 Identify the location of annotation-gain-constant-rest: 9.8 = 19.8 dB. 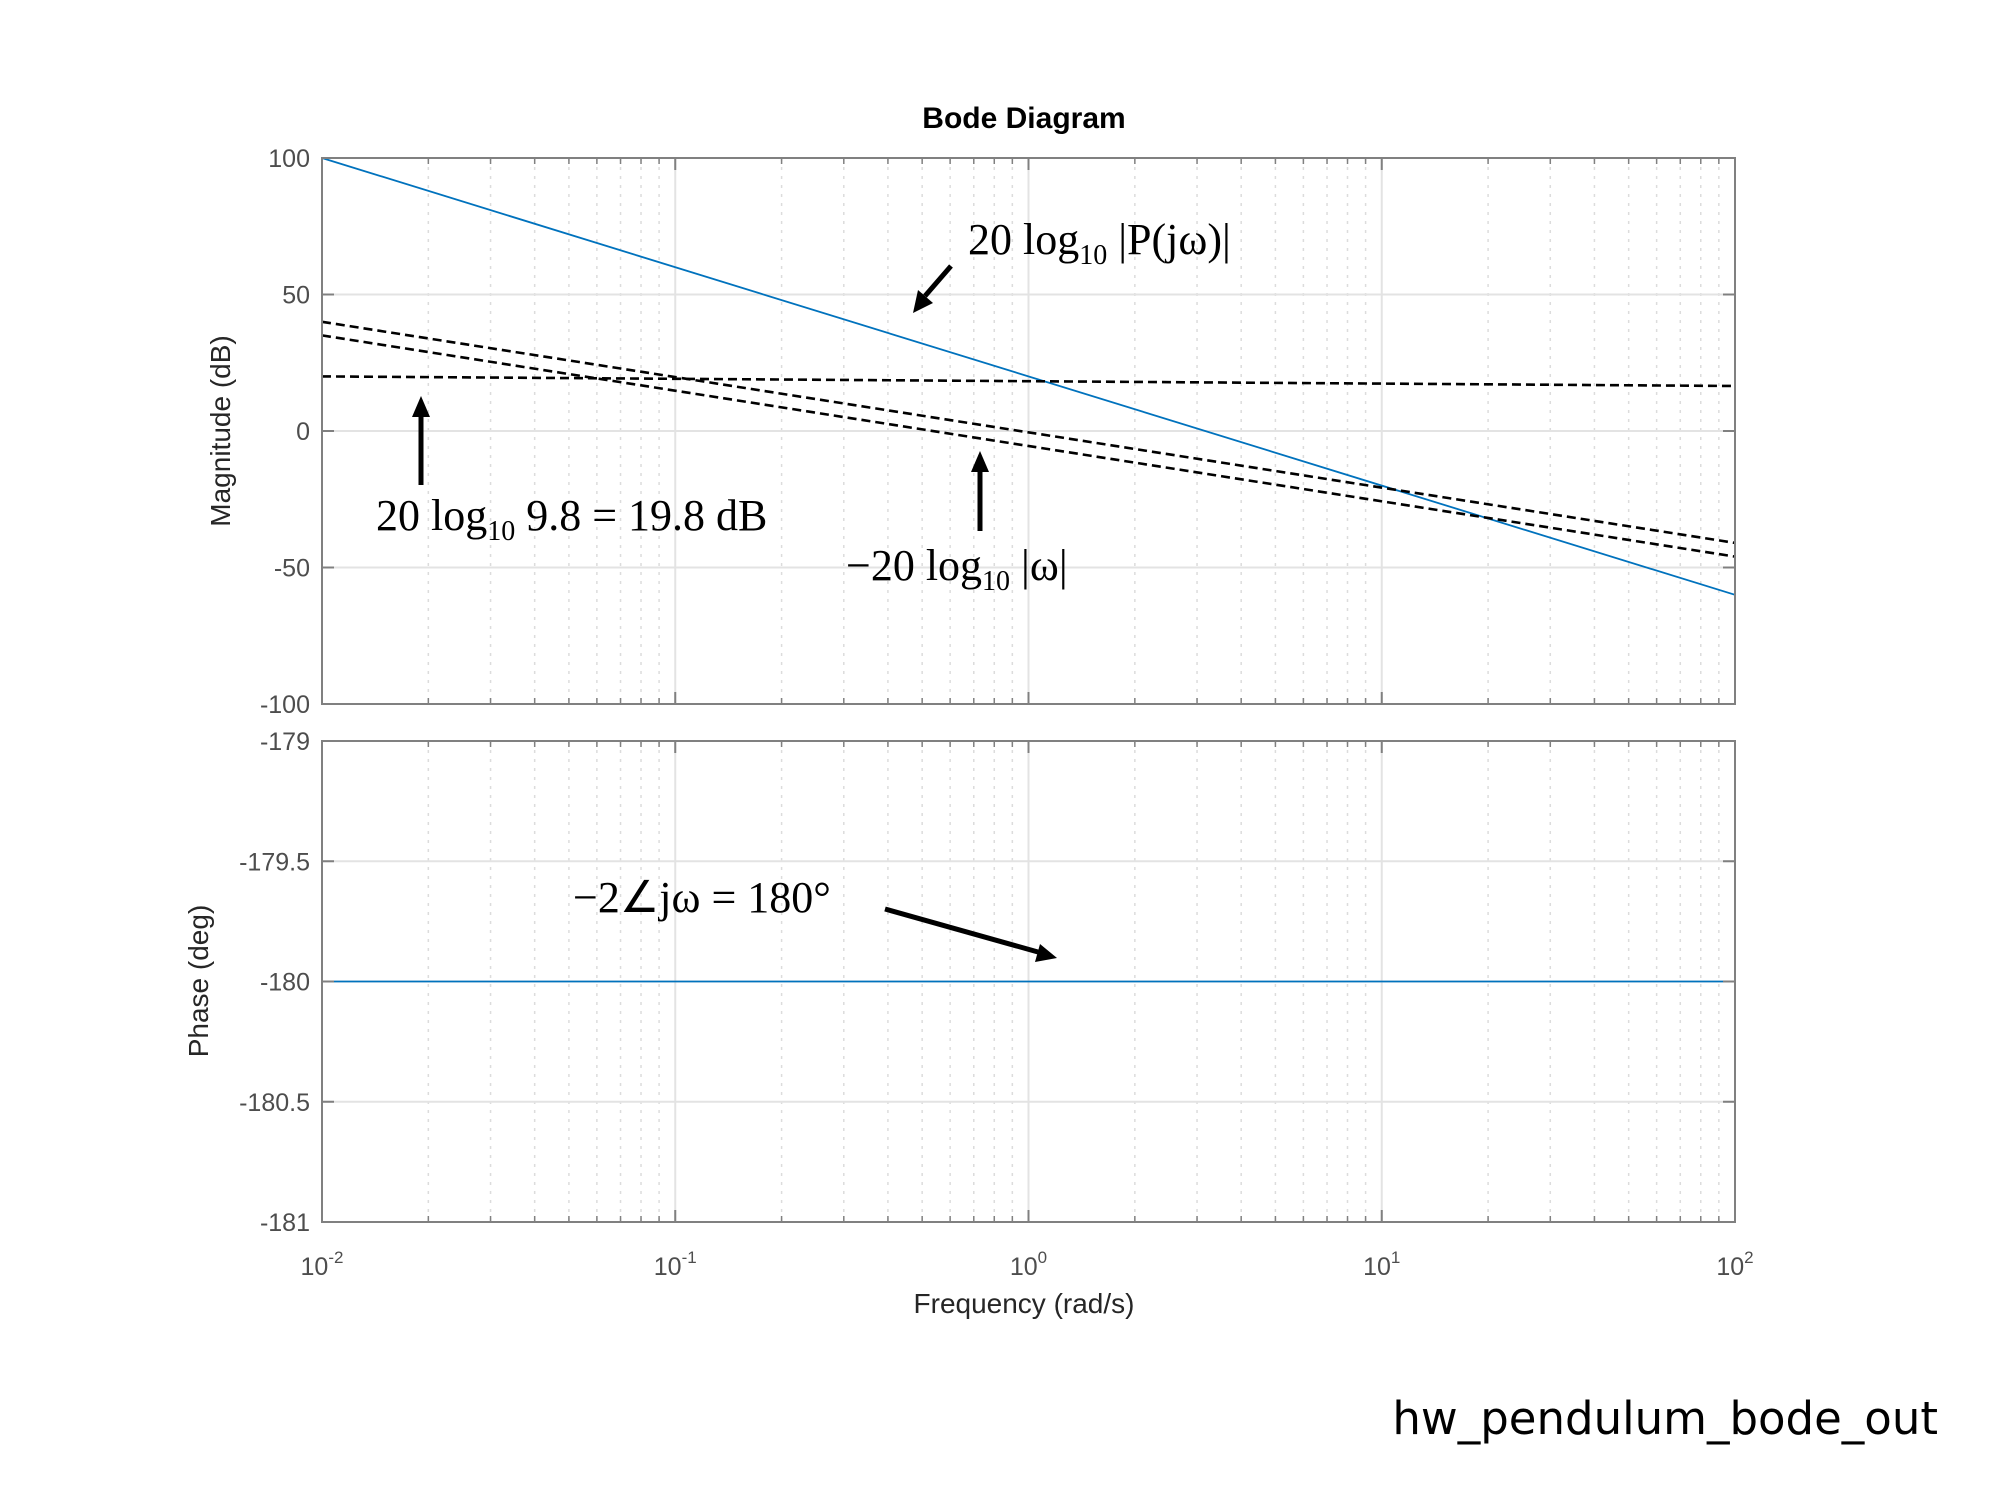
(641, 515).